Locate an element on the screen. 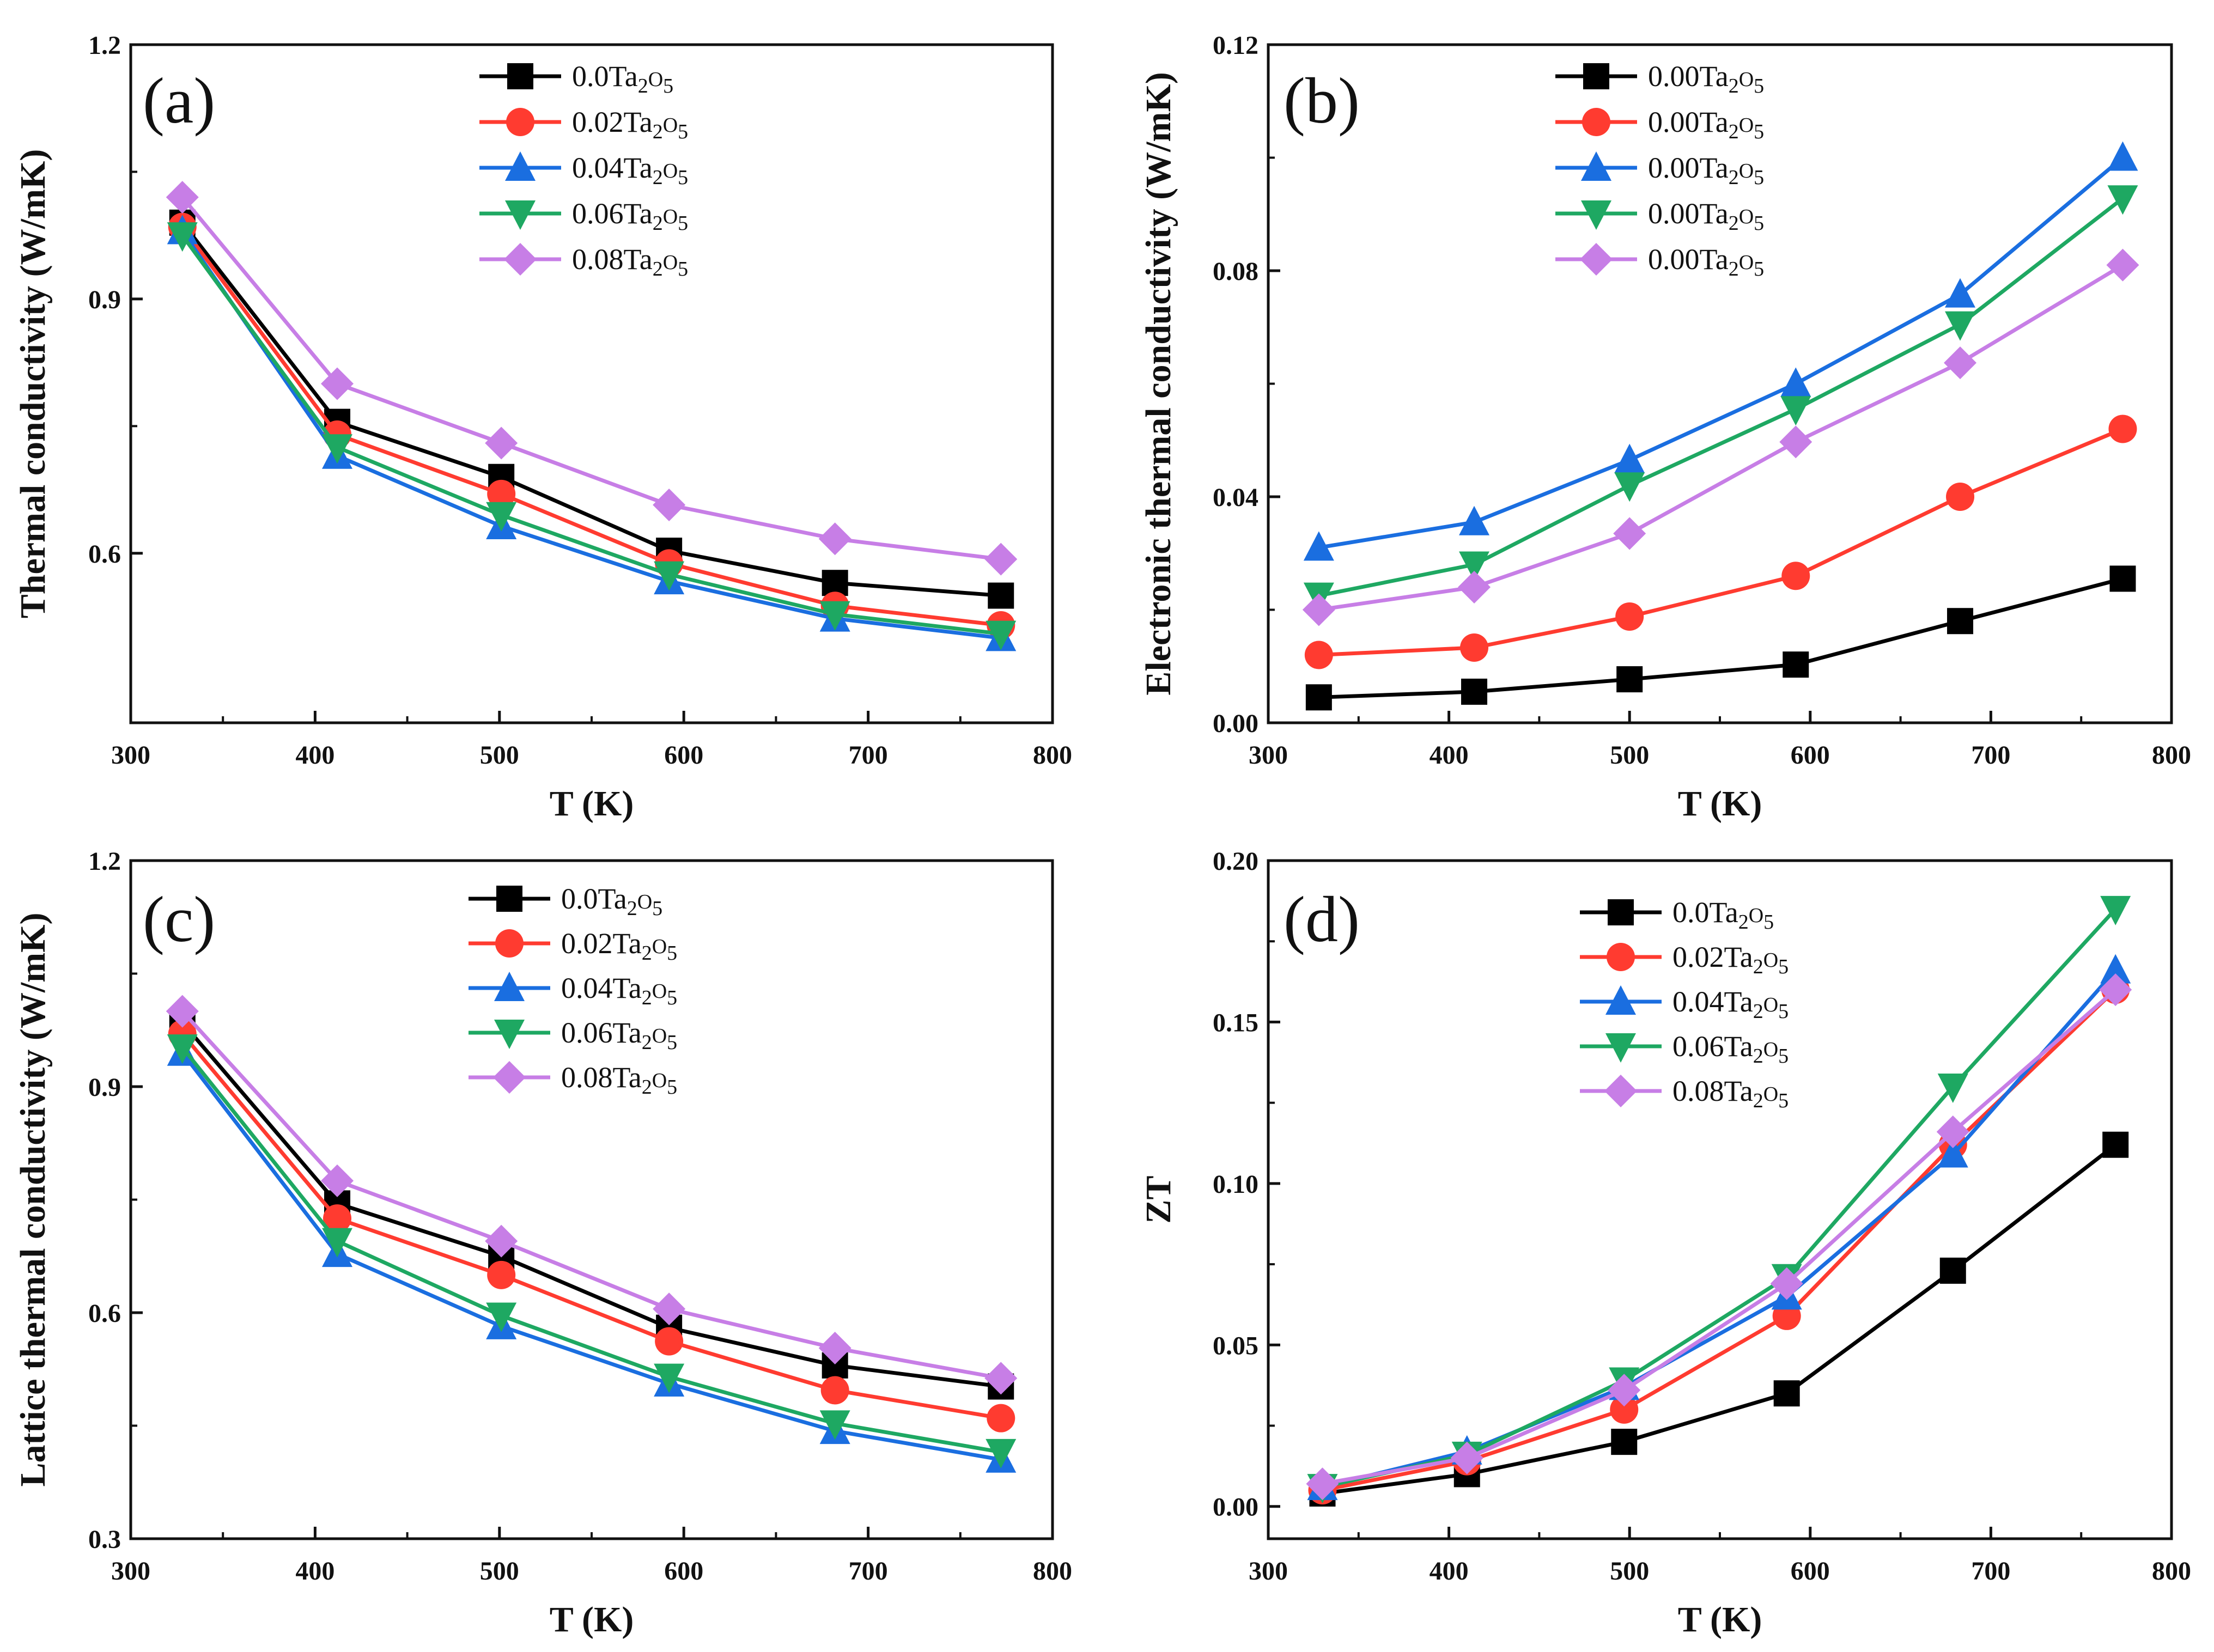 The width and height of the screenshot is (2214, 1652). y-tick-label: 0.6 is located at coordinates (104, 554).